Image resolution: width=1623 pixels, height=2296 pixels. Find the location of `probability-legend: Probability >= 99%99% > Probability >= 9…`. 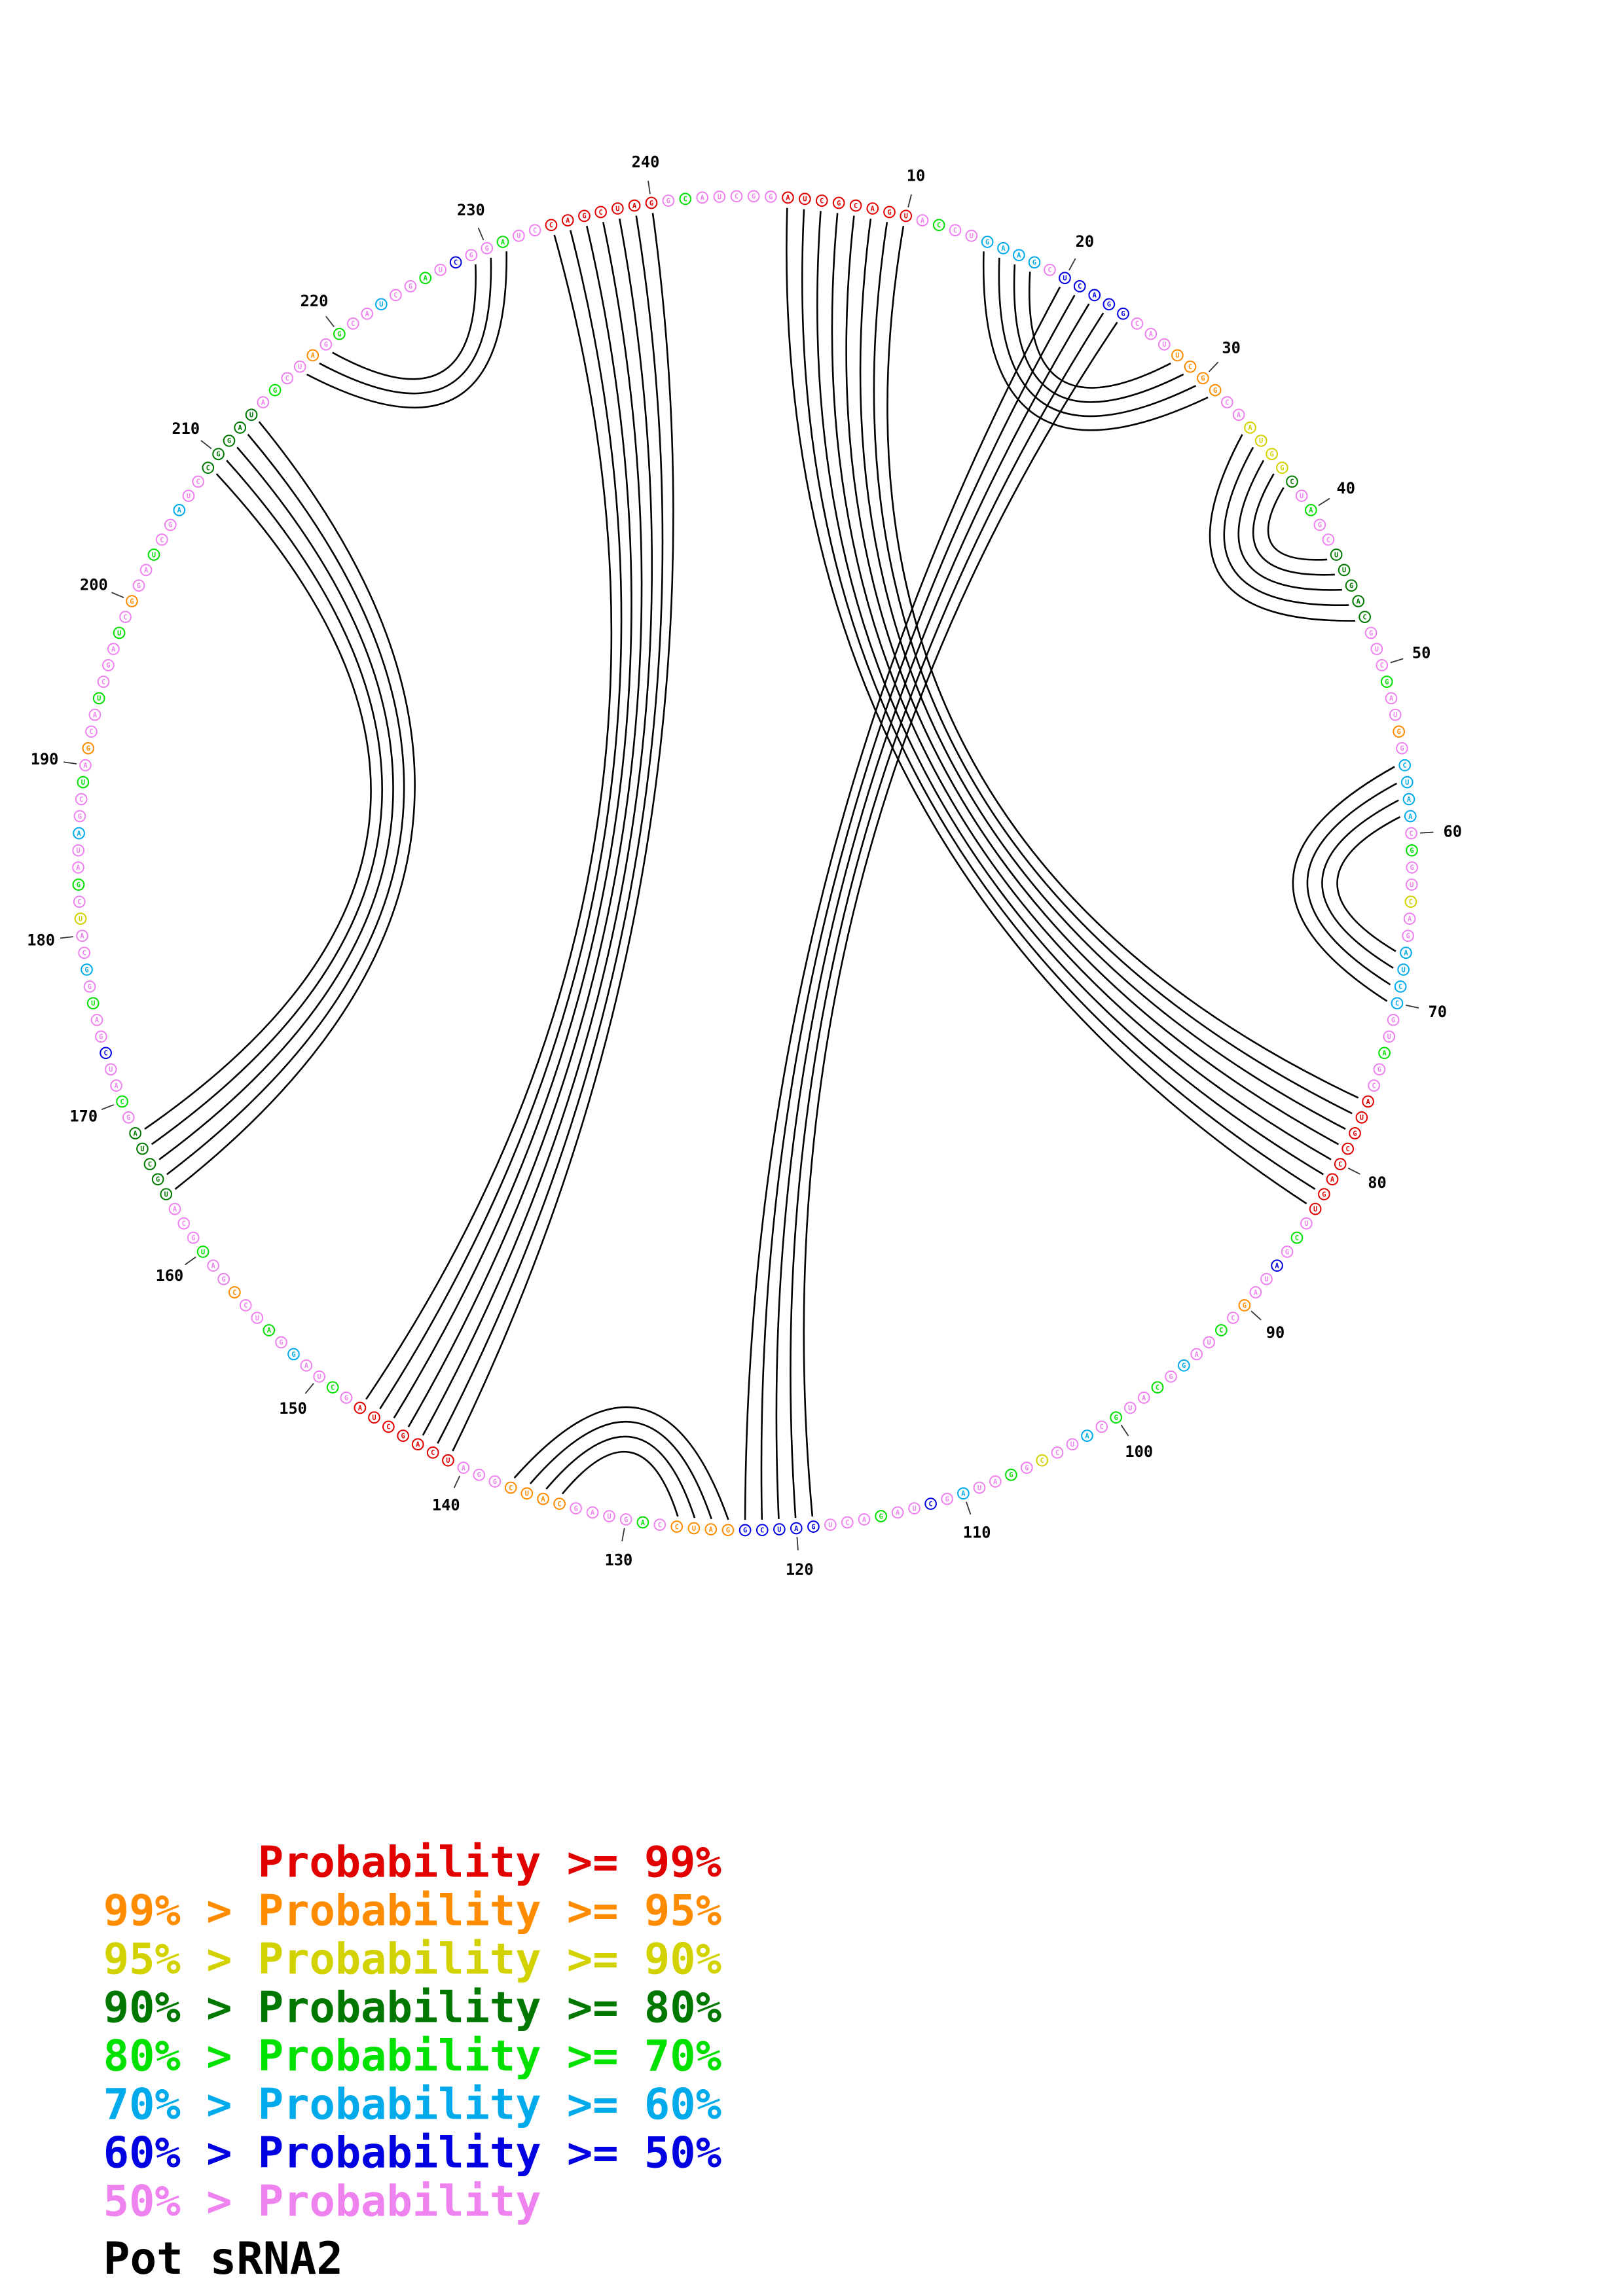

probability-legend: Probability >= 99%99% > Probability >= 9… is located at coordinates (412, 2033).